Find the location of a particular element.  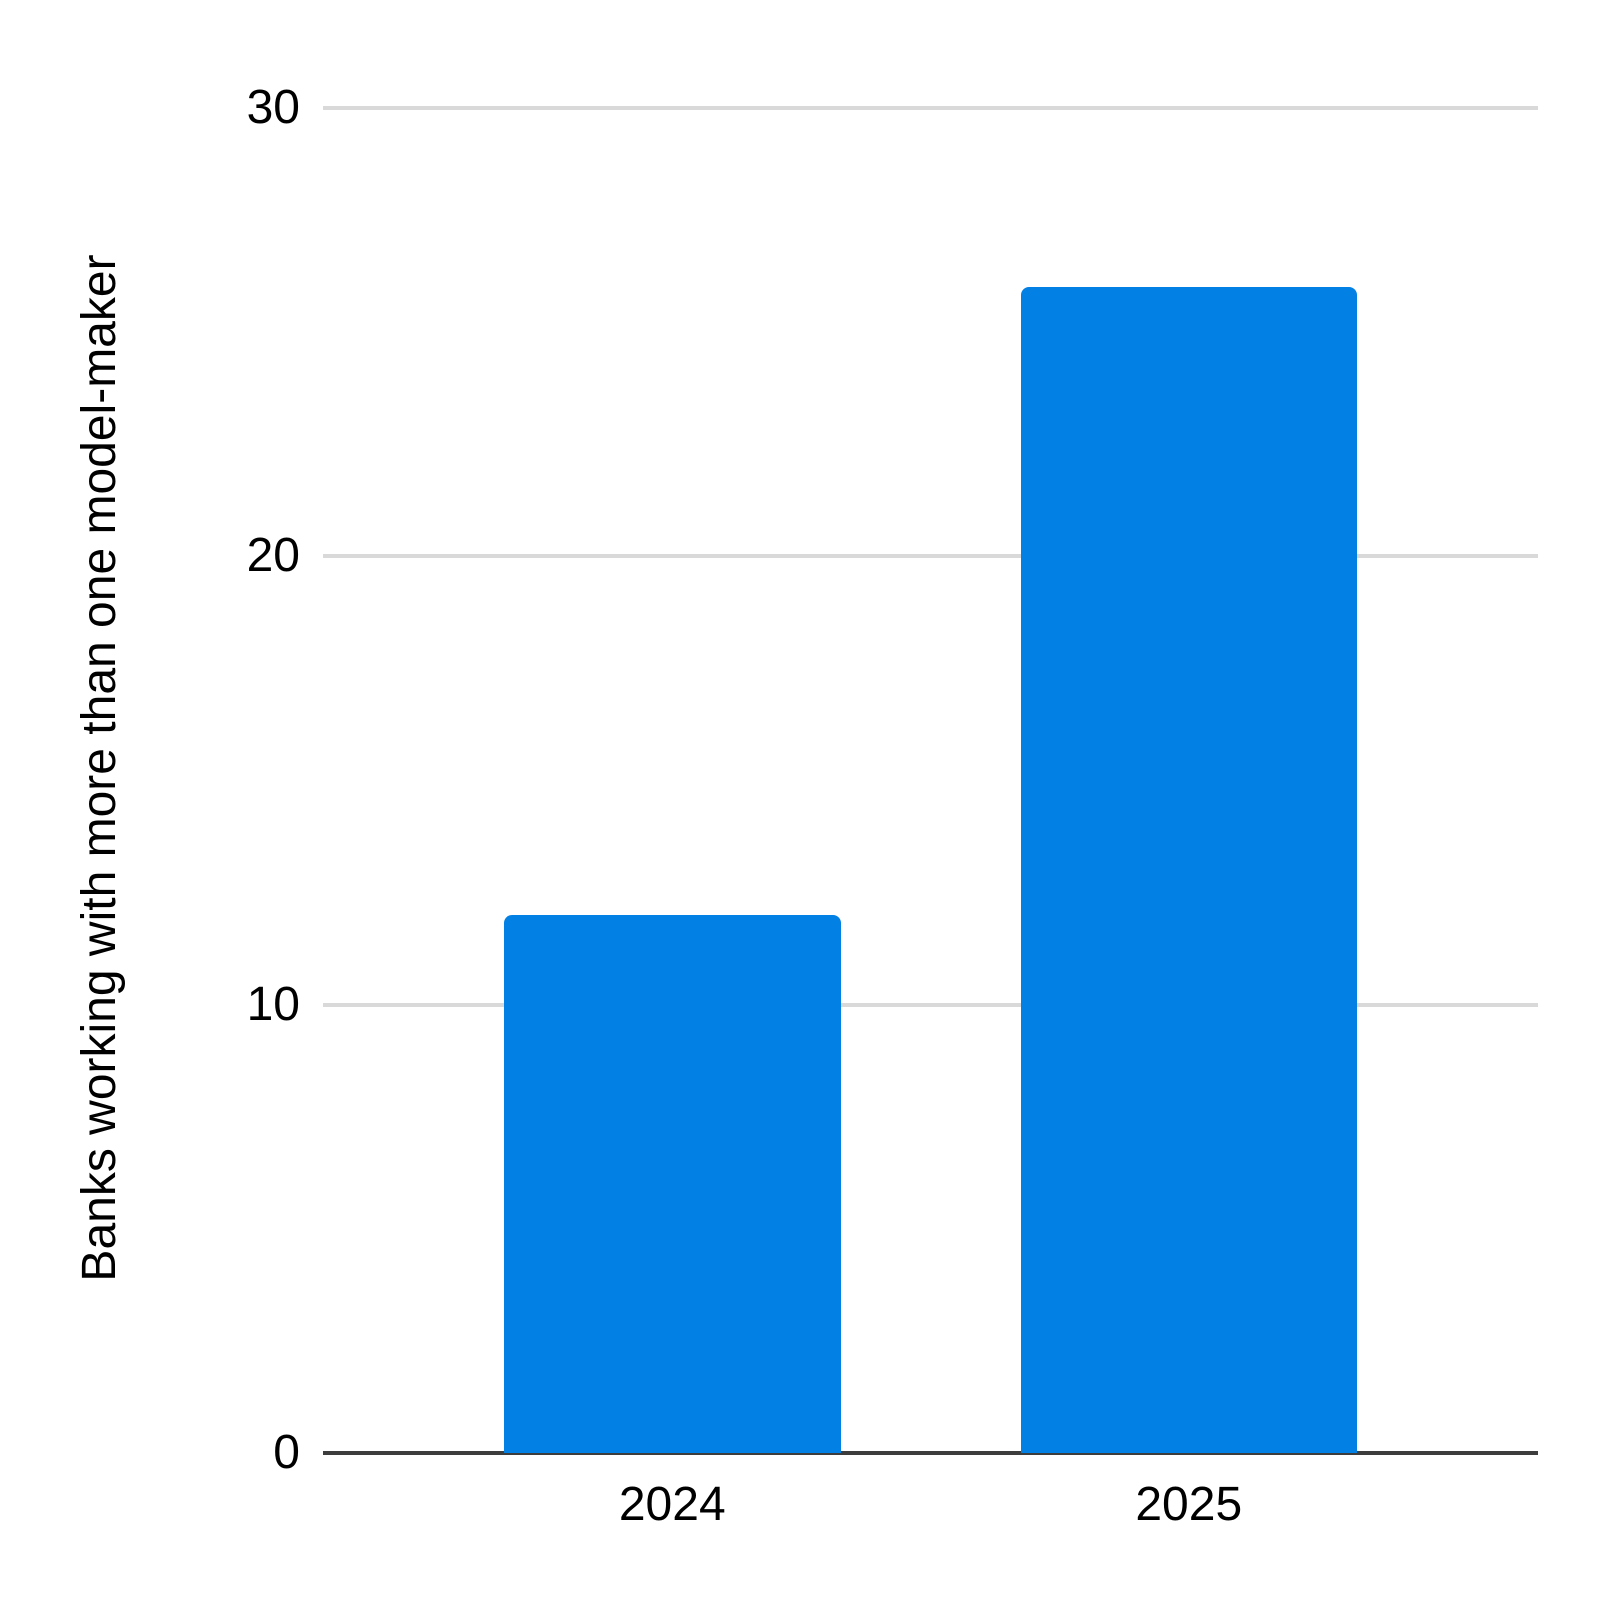

x-tick-label: 2025 is located at coordinates (1189, 1504).